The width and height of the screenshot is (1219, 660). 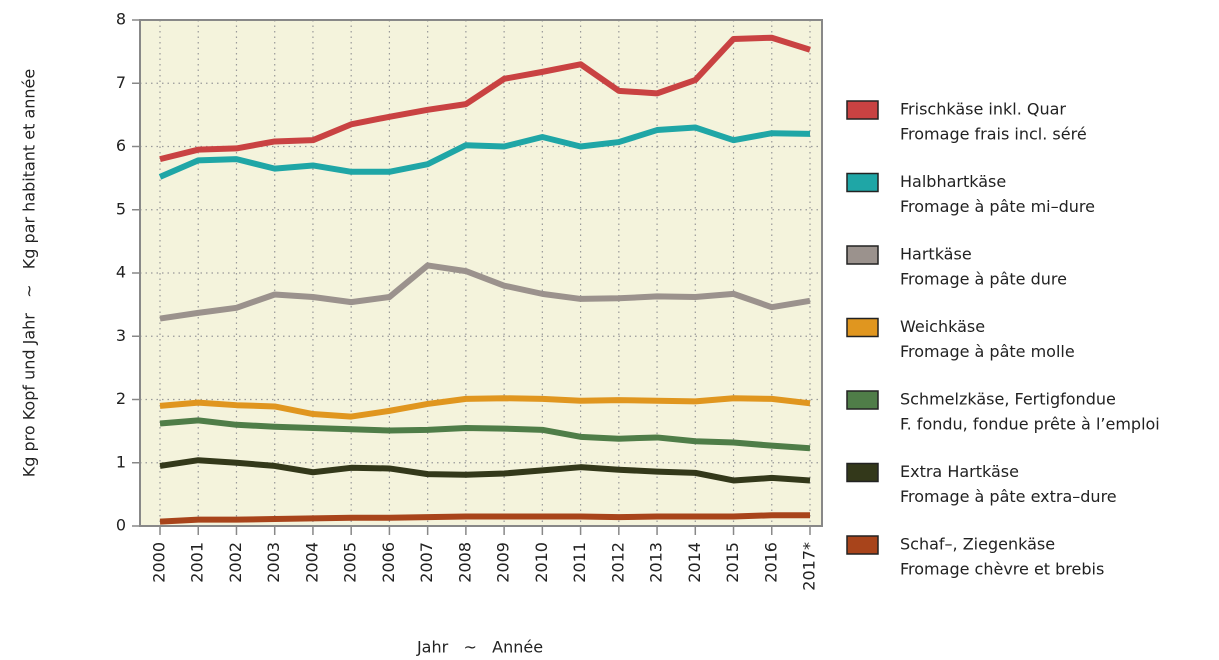 What do you see at coordinates (809, 566) in the screenshot?
I see `x-tick-label: 2017*` at bounding box center [809, 566].